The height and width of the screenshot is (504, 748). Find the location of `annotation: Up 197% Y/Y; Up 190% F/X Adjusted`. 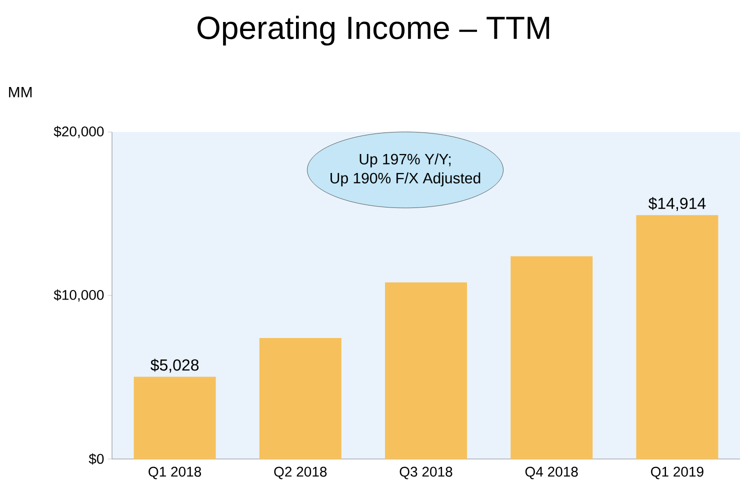

annotation: Up 197% Y/Y; Up 190% F/X Adjusted is located at coordinates (405, 169).